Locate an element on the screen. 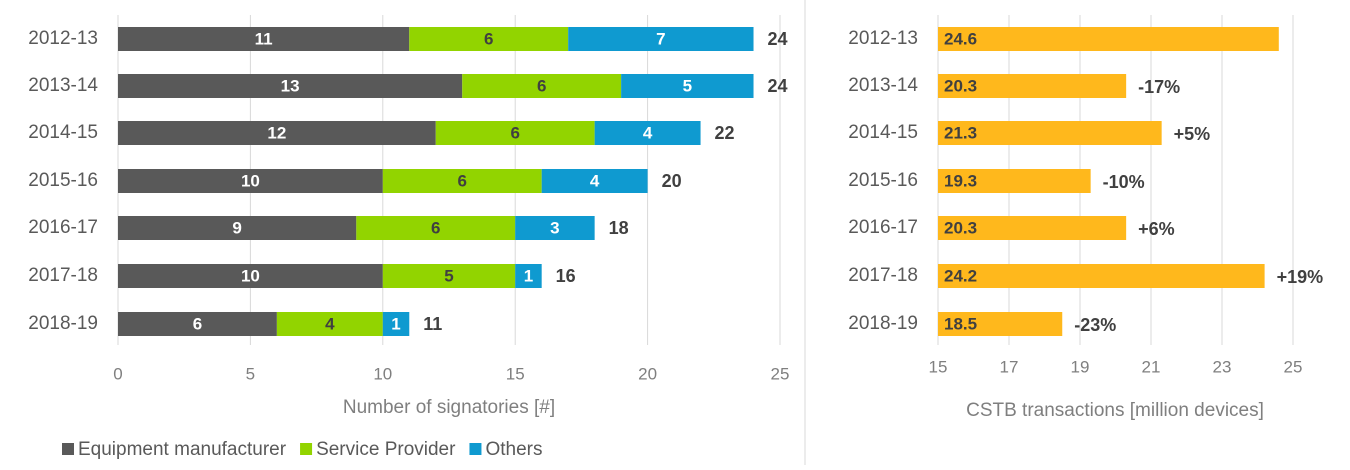 The width and height of the screenshot is (1350, 470). x-tick-label: 17 is located at coordinates (1009, 366).